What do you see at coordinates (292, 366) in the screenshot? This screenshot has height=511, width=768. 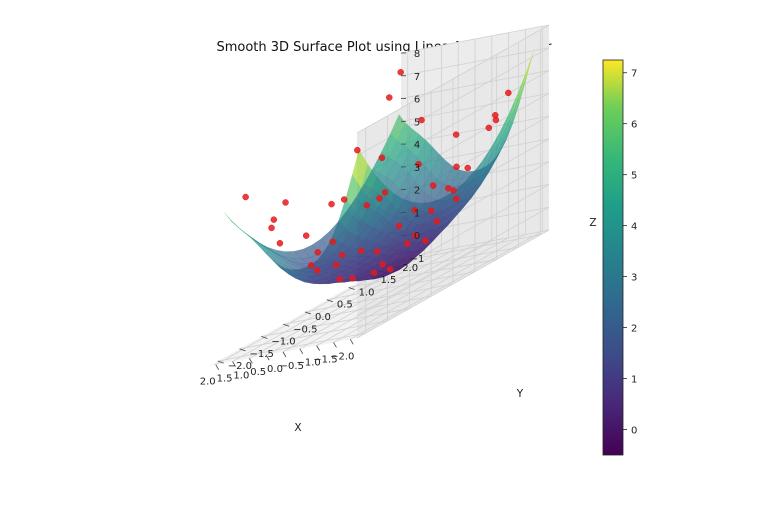 I see `x-tick-label: −0.5` at bounding box center [292, 366].